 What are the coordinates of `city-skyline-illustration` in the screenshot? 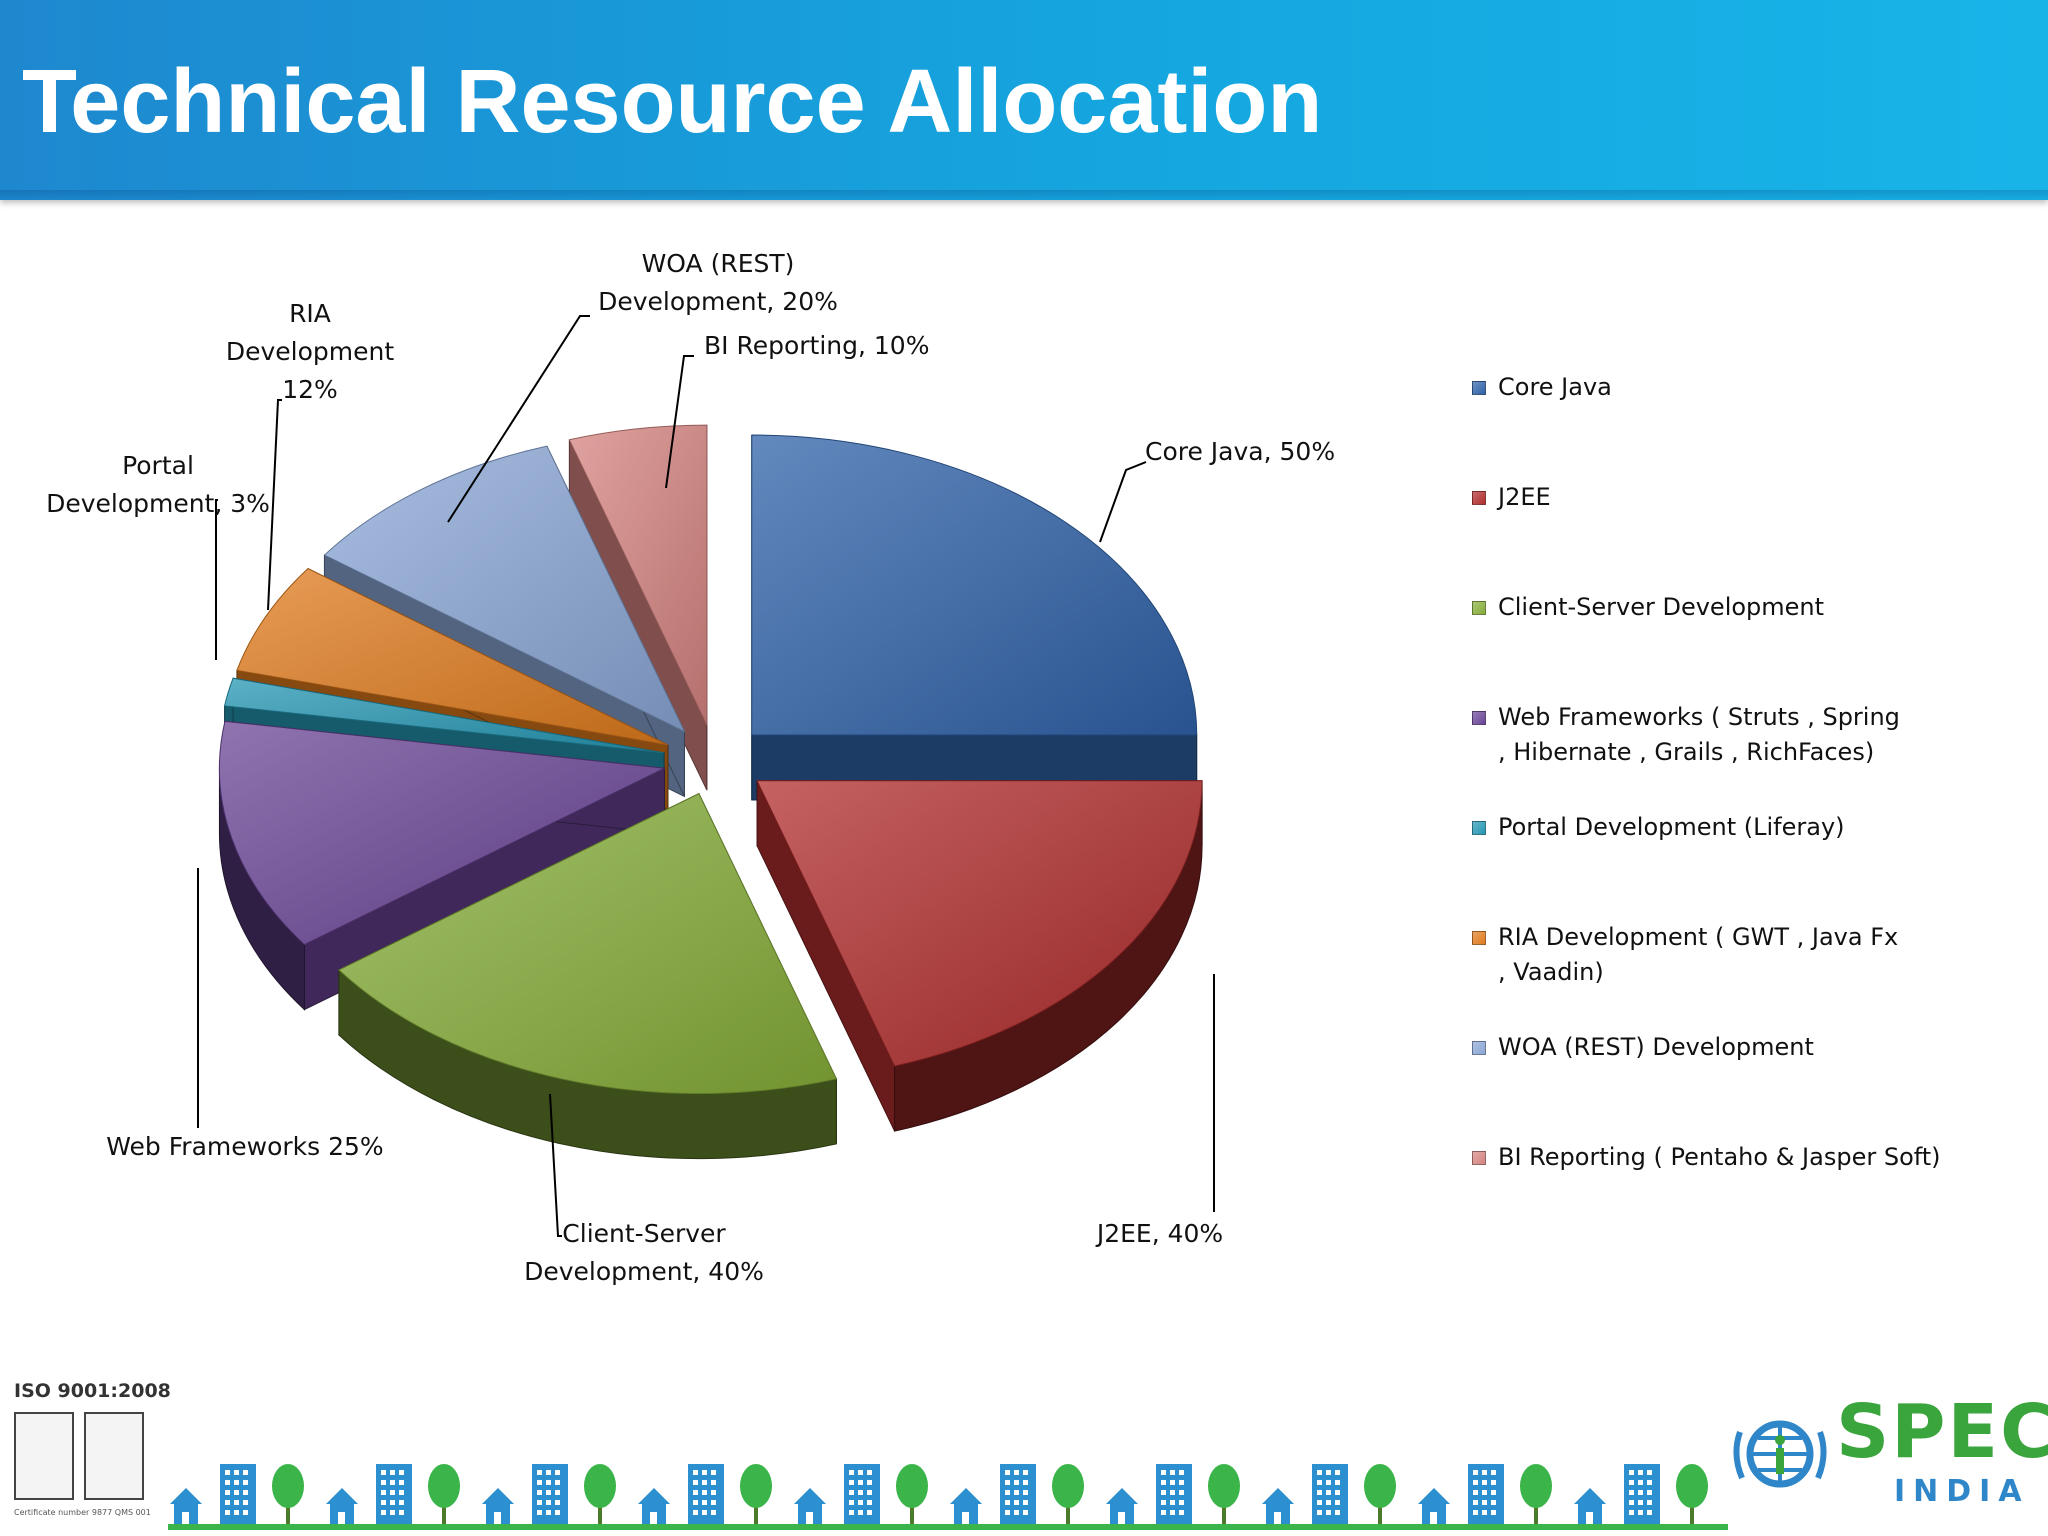 It's located at (948, 1497).